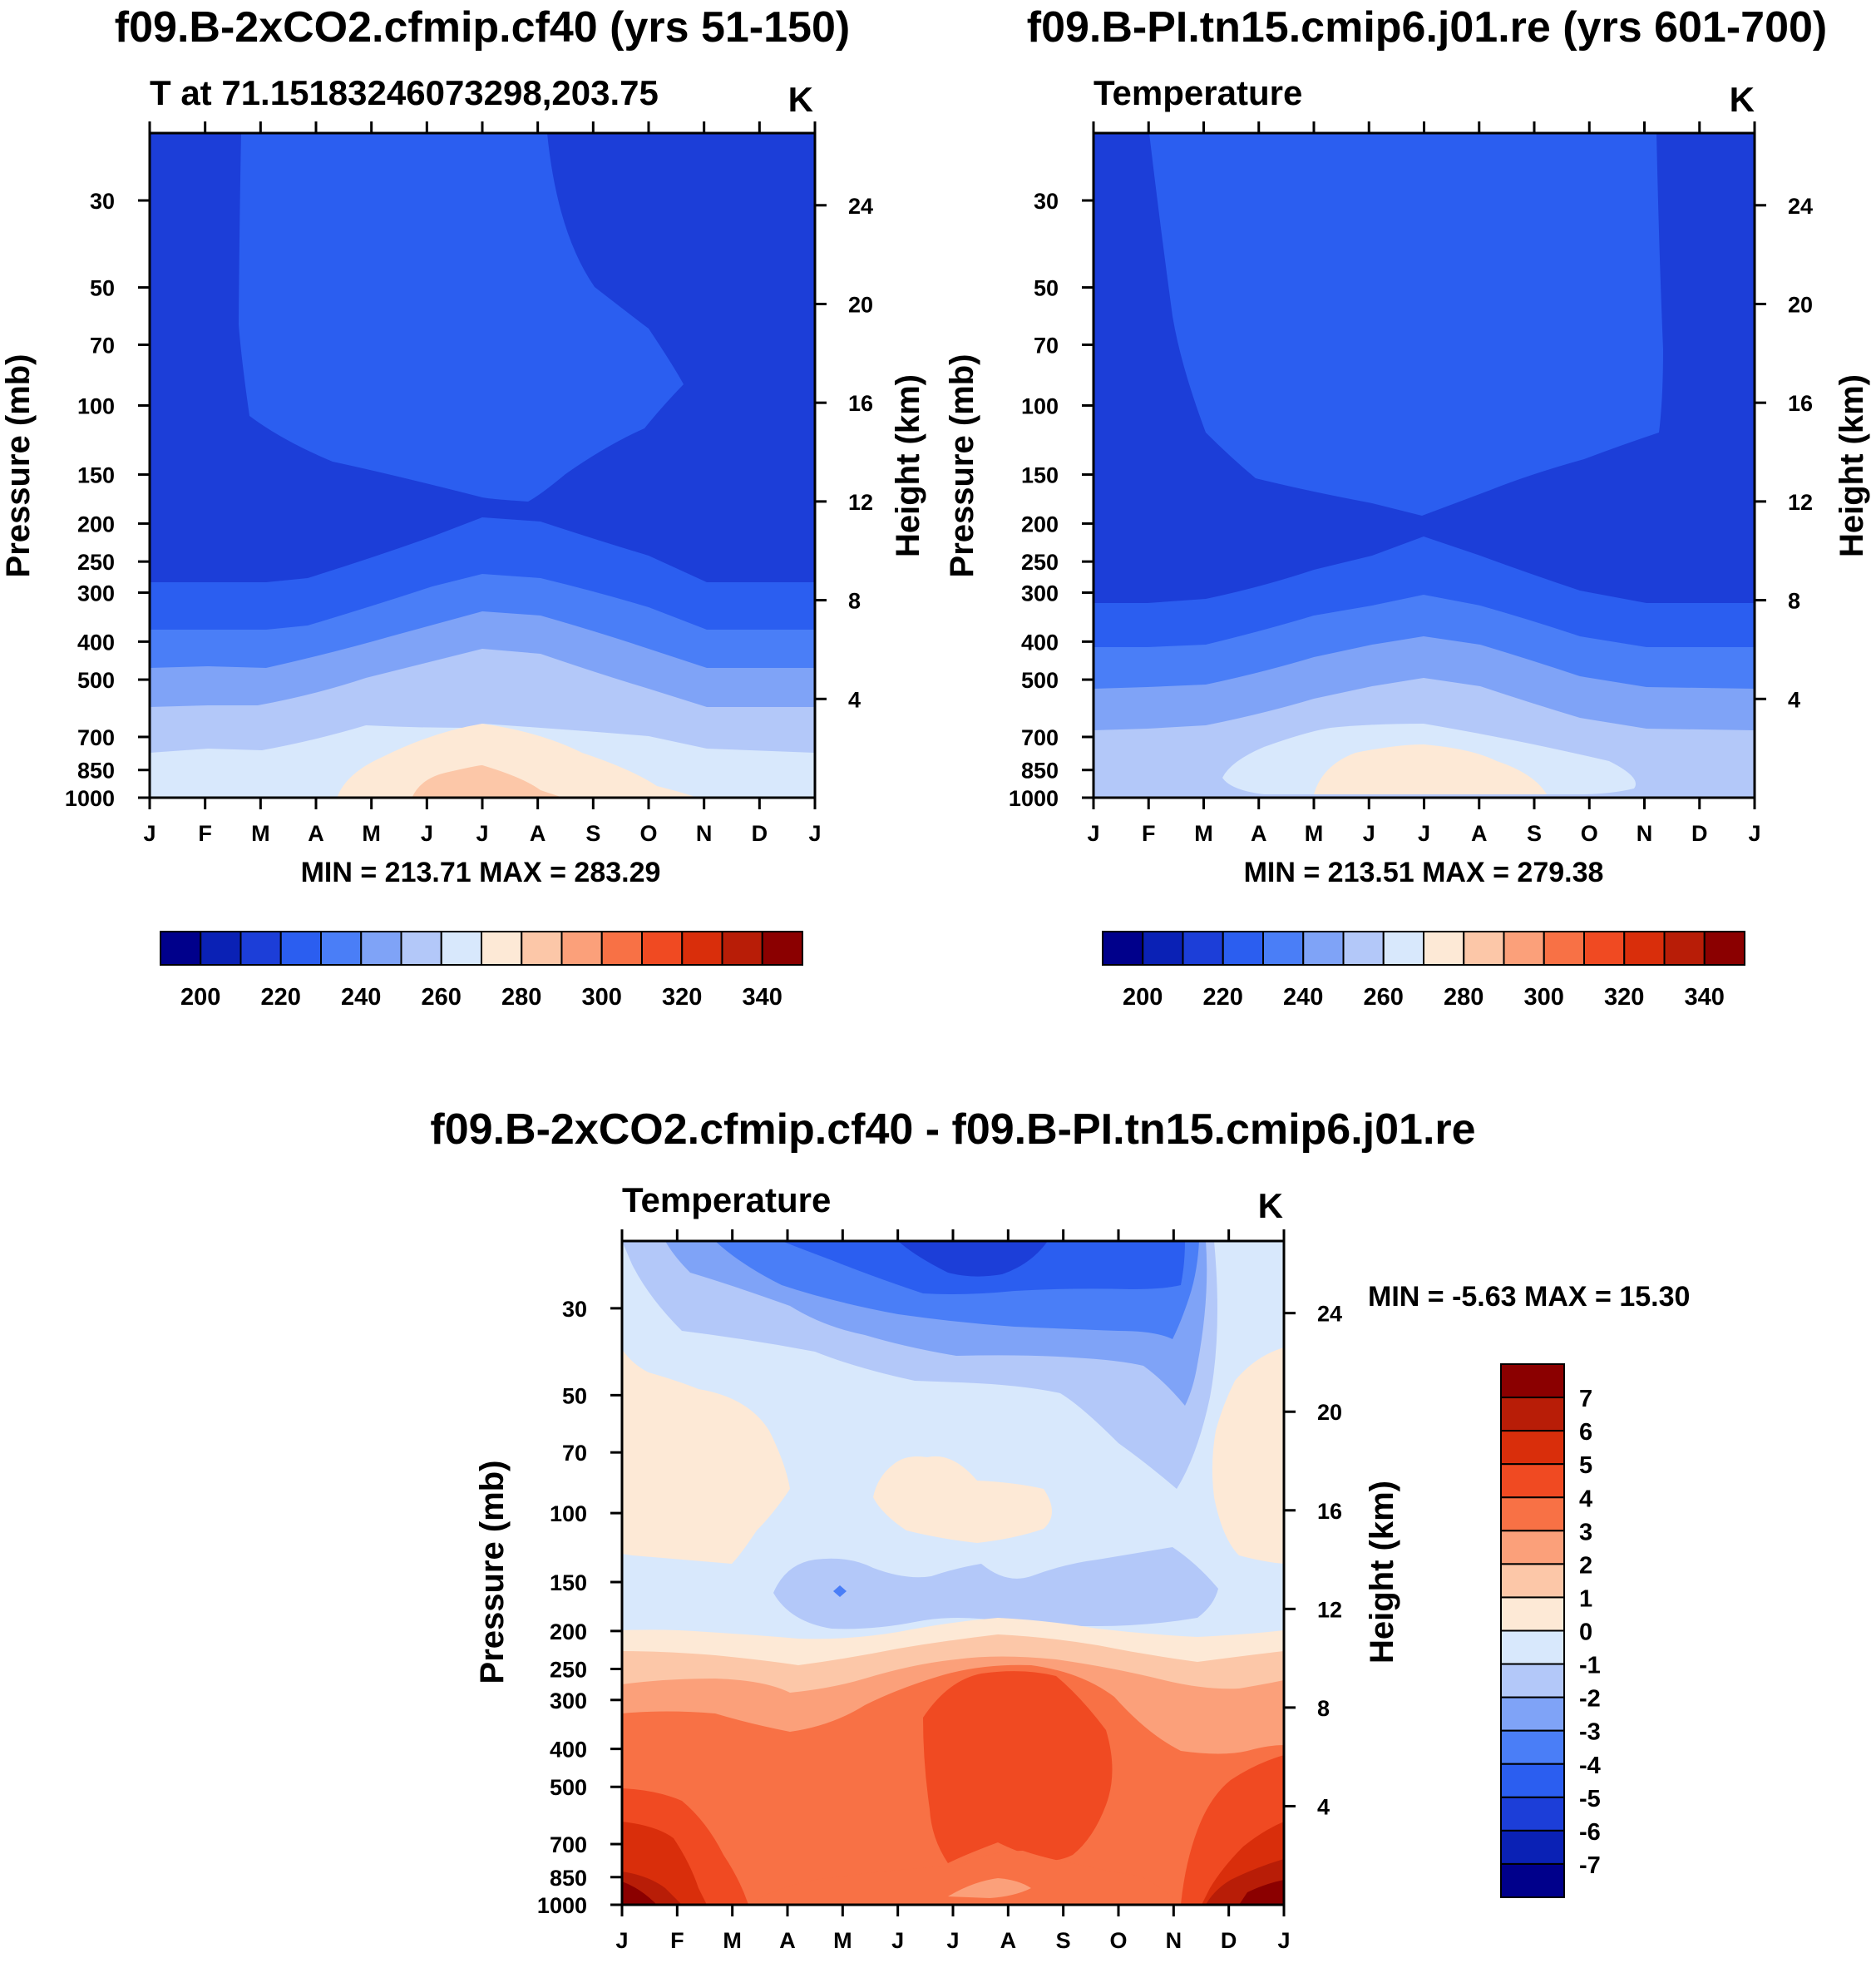 This screenshot has width=1876, height=1963. I want to click on panel-b-subtitle: Temperature, so click(1198, 92).